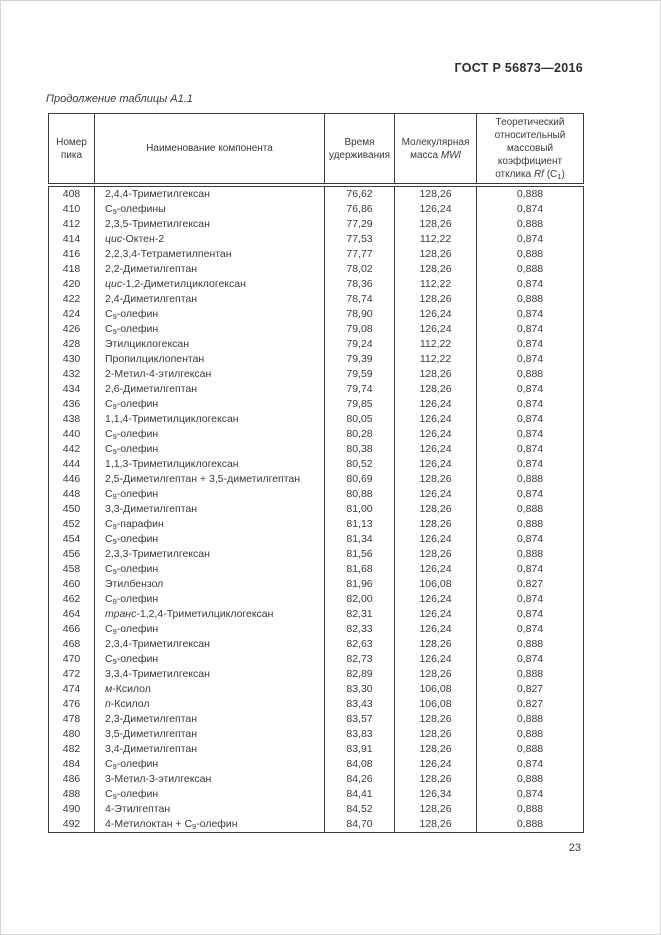 This screenshot has height=935, width=661. Describe the element at coordinates (71, 825) in the screenshot. I see `cell-peak-number: 492` at that location.